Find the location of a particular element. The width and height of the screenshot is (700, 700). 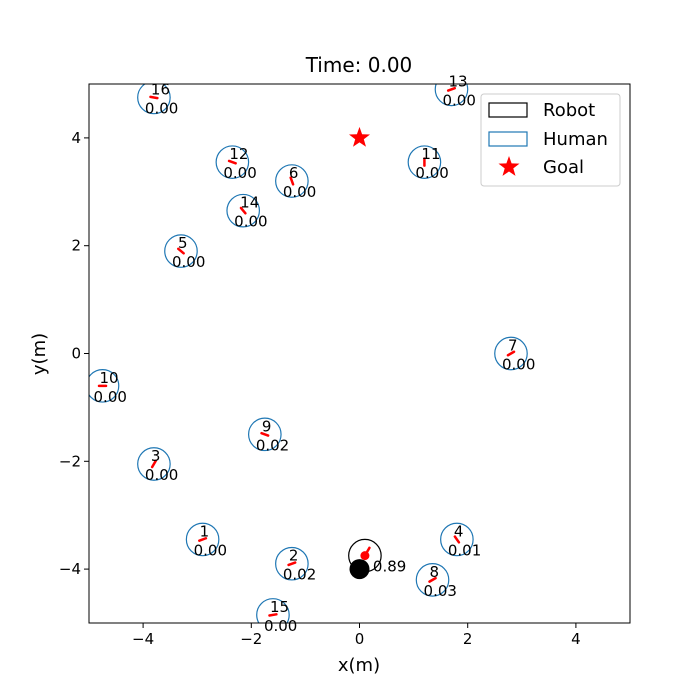

human-value-label: 0.03 is located at coordinates (440, 591).